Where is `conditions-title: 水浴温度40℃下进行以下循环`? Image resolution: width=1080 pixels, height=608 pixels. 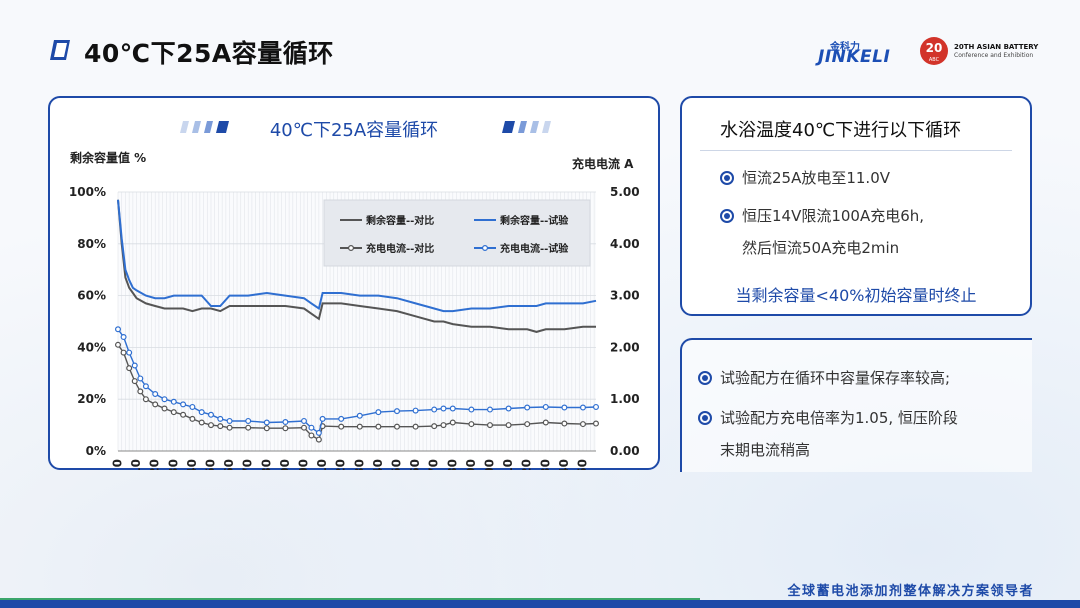 conditions-title: 水浴温度40℃下进行以下循环 is located at coordinates (841, 130).